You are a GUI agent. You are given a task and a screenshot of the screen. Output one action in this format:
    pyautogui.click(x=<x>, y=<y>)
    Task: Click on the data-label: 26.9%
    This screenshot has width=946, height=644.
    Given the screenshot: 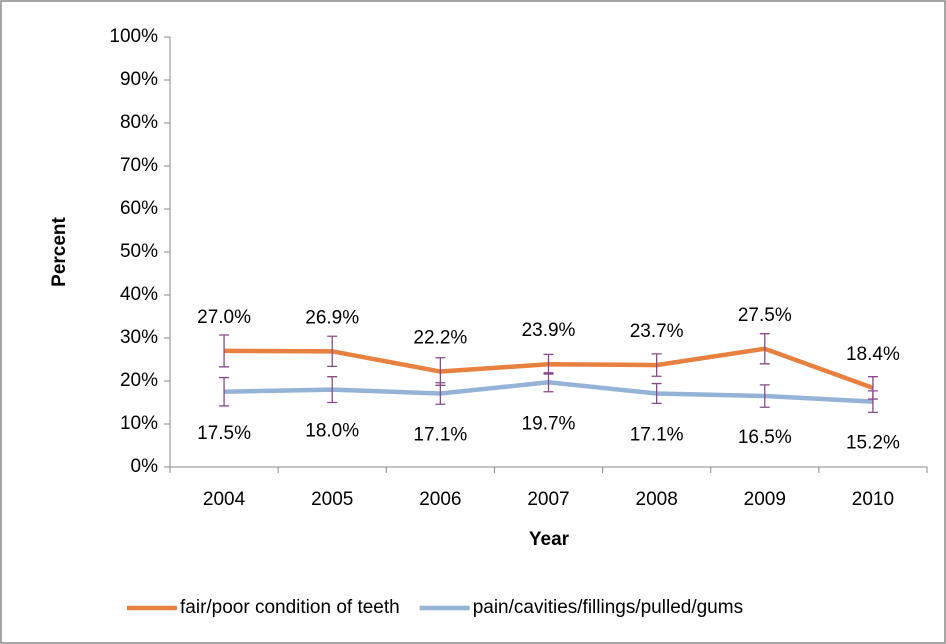 What is the action you would take?
    pyautogui.click(x=332, y=317)
    